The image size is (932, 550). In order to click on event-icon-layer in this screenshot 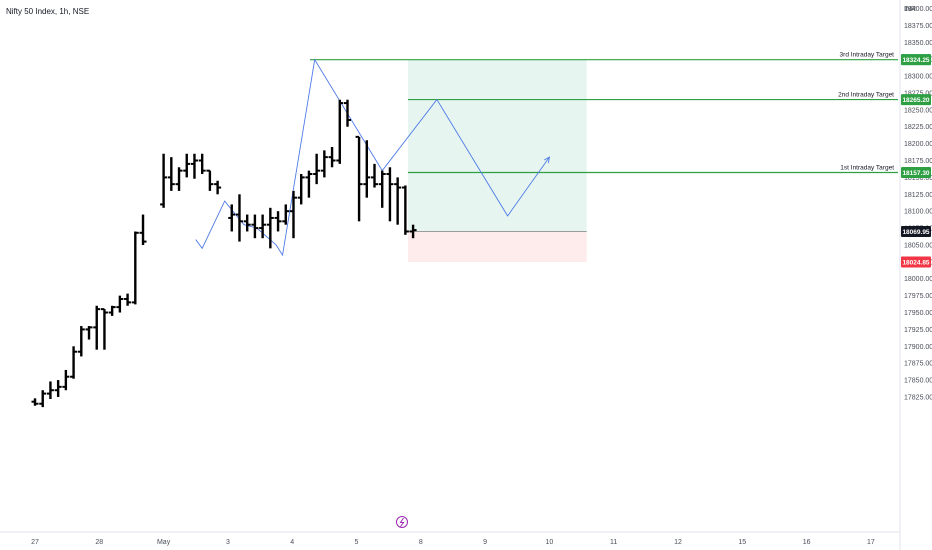, I will do `click(402, 522)`.